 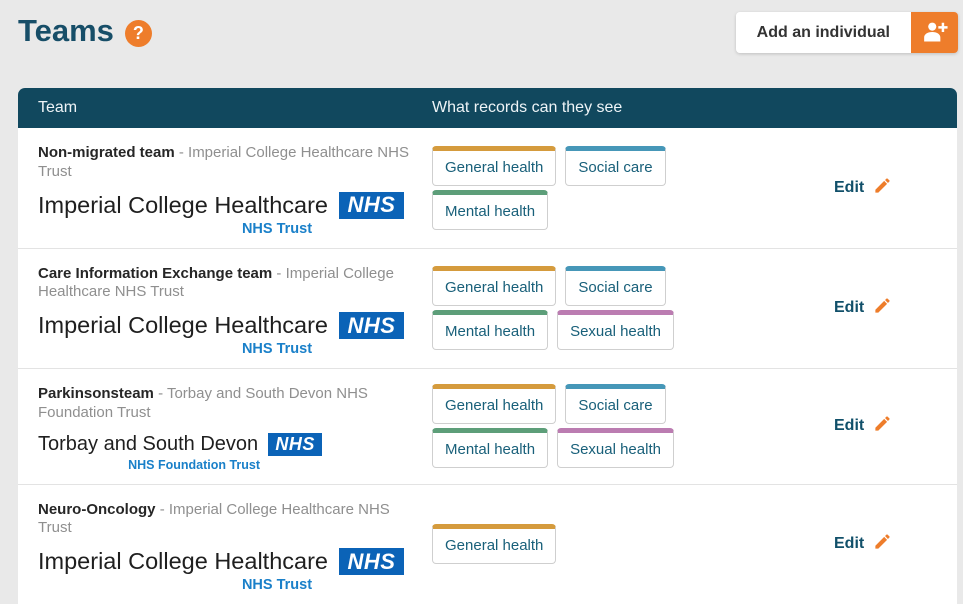 What do you see at coordinates (66, 31) in the screenshot?
I see `page-title-text: Teams` at bounding box center [66, 31].